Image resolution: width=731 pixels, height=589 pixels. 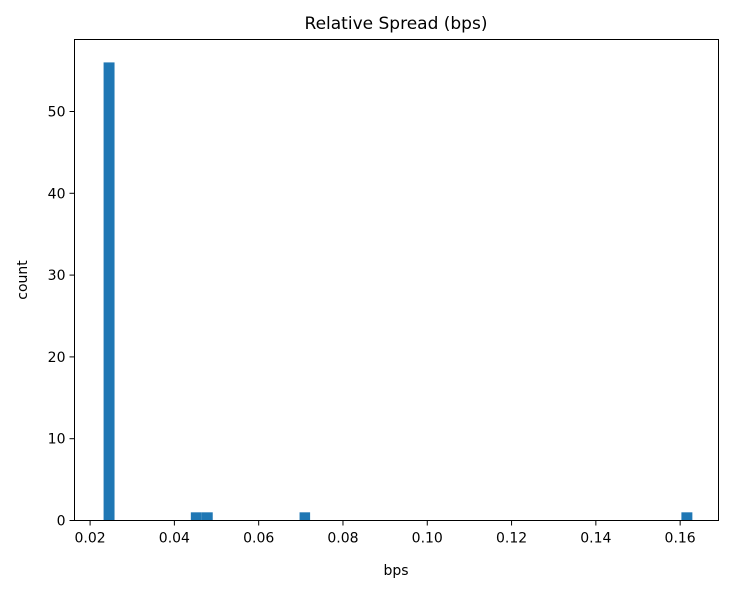 I want to click on x-axis-label: bps, so click(x=395, y=571).